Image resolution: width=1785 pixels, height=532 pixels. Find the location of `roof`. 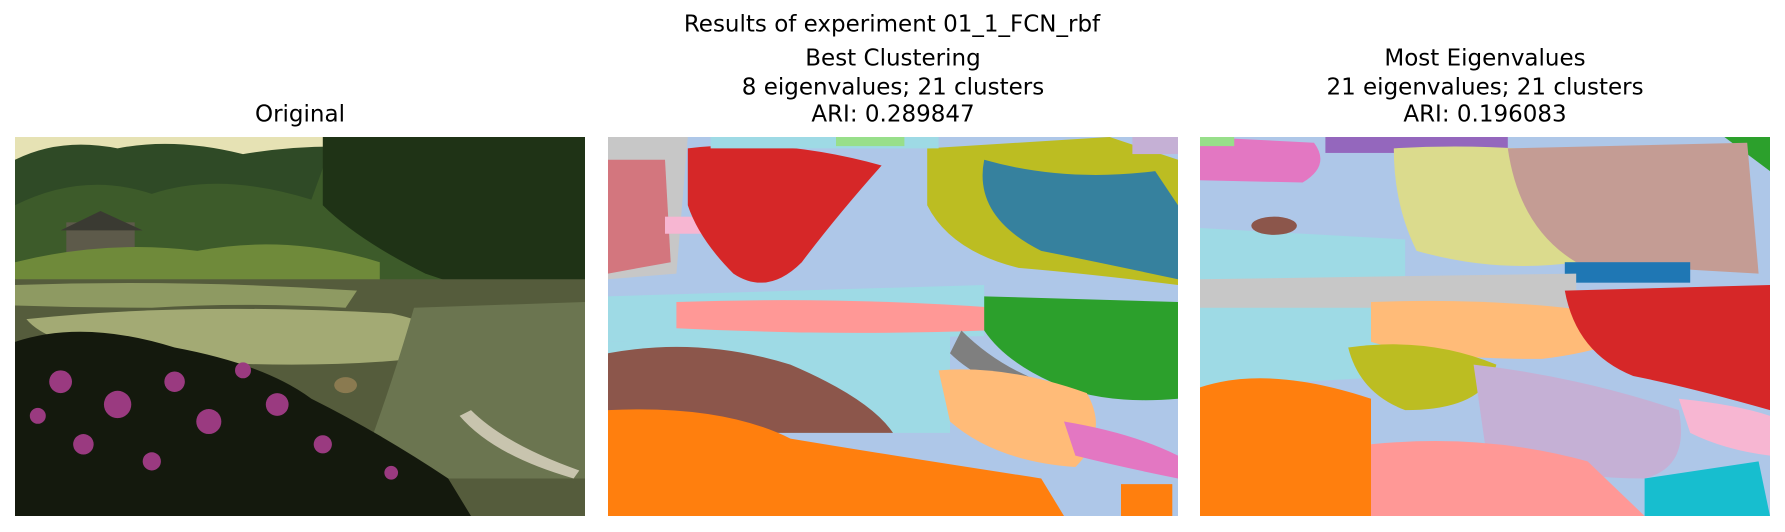

roof is located at coordinates (101, 220).